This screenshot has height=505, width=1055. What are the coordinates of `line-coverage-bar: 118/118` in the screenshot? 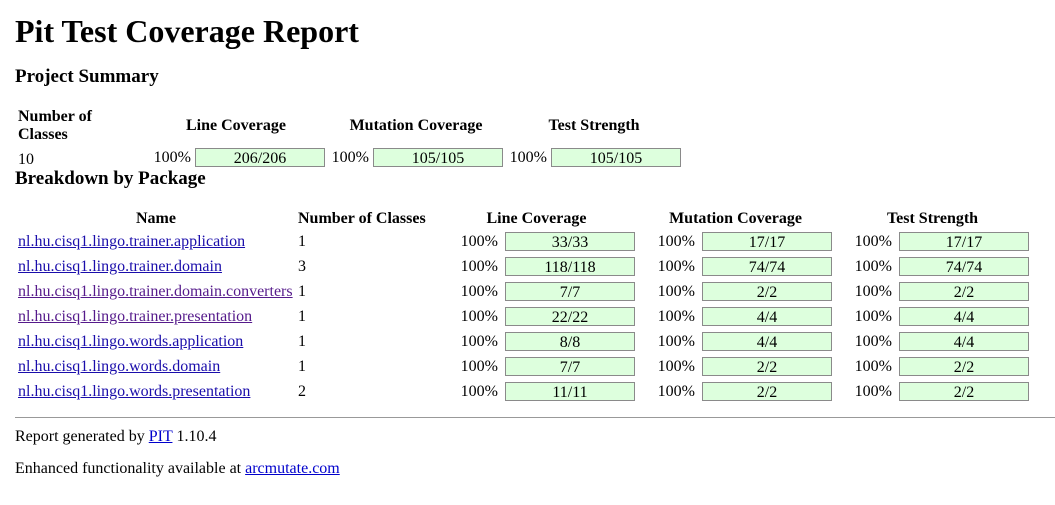 It's located at (570, 266).